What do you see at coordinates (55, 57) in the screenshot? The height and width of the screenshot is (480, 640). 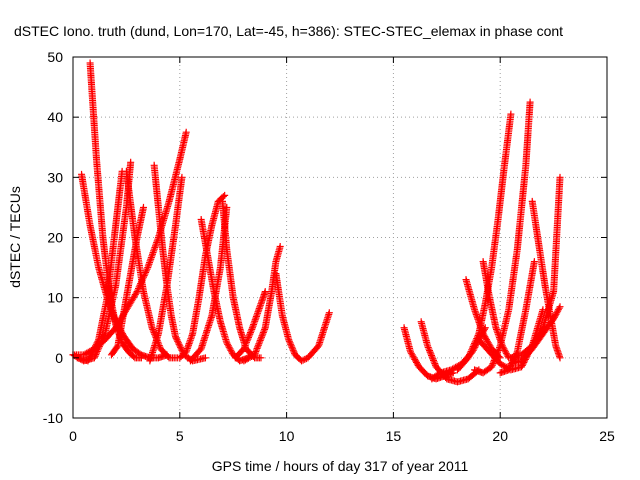 I see `y-tick-label: 50` at bounding box center [55, 57].